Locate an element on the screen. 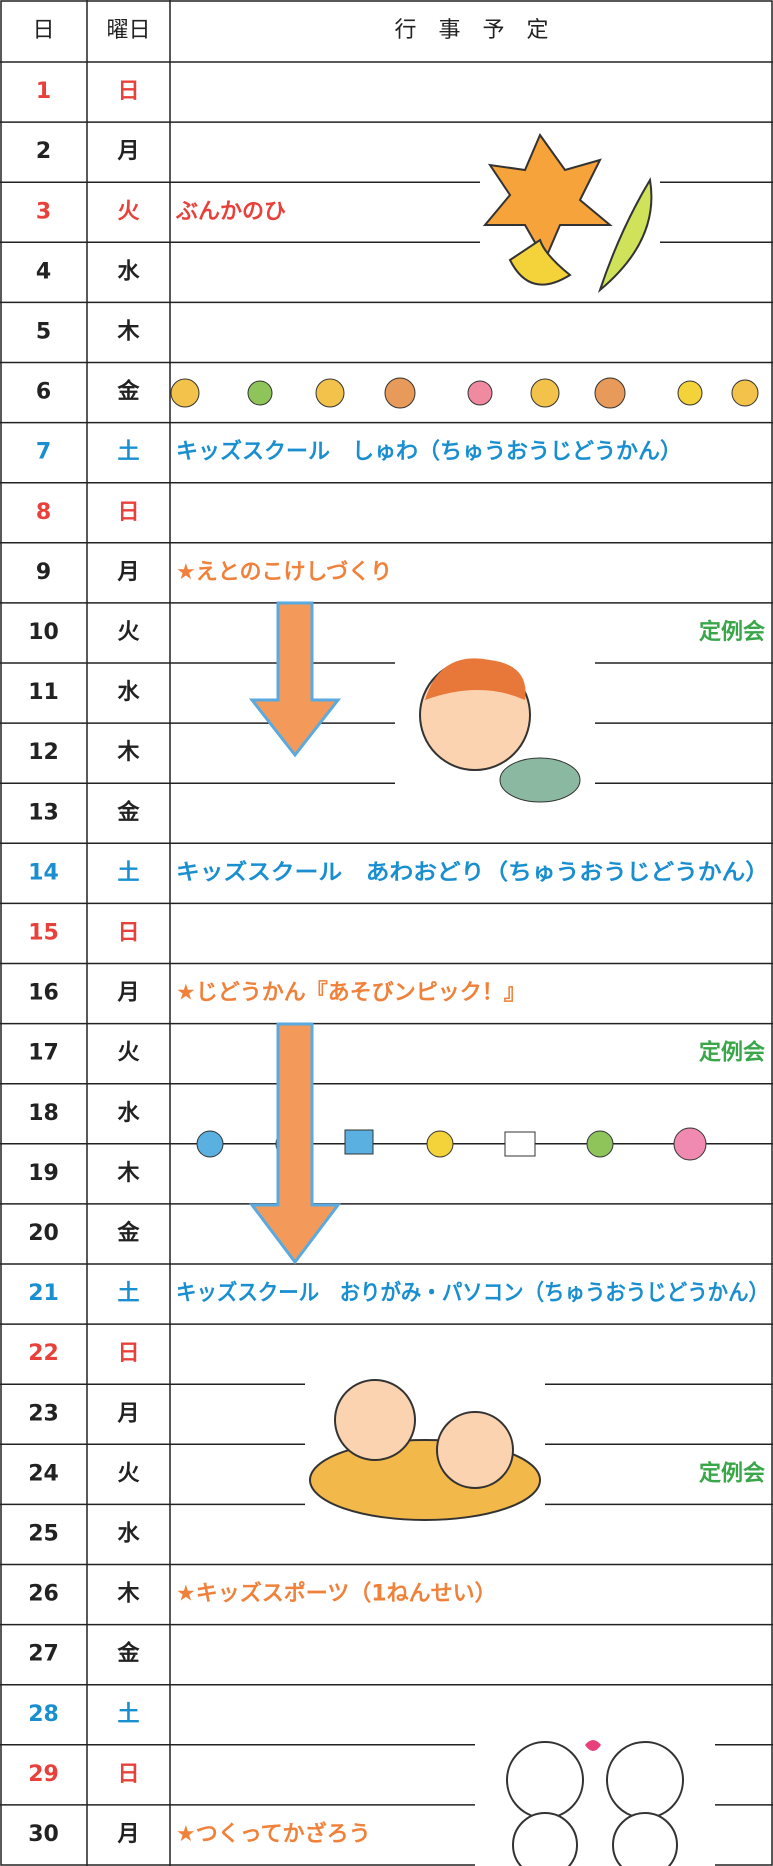  day: 12 is located at coordinates (43, 752).